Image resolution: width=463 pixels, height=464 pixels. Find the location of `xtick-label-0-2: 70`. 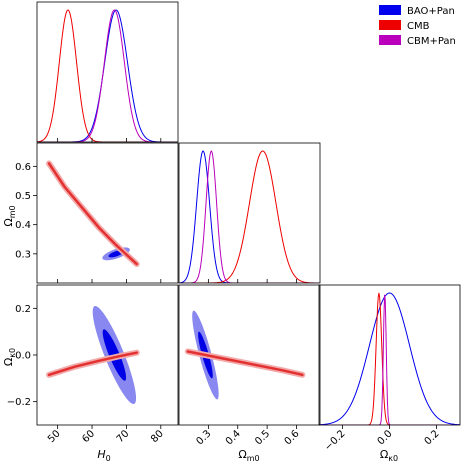

xtick-label-0-2: 70 is located at coordinates (123, 436).